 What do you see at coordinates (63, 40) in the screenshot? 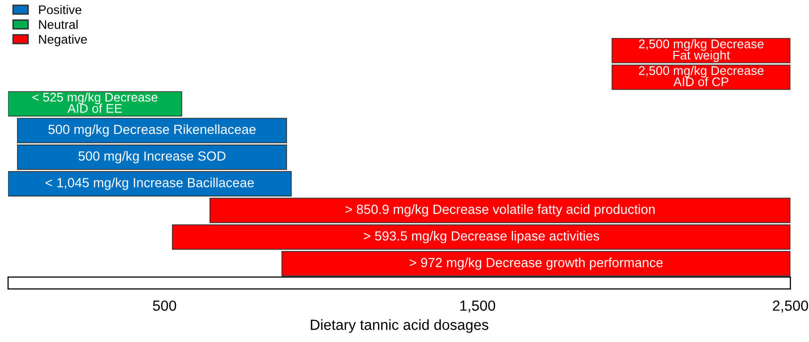
I see `legend-label: Negative` at bounding box center [63, 40].